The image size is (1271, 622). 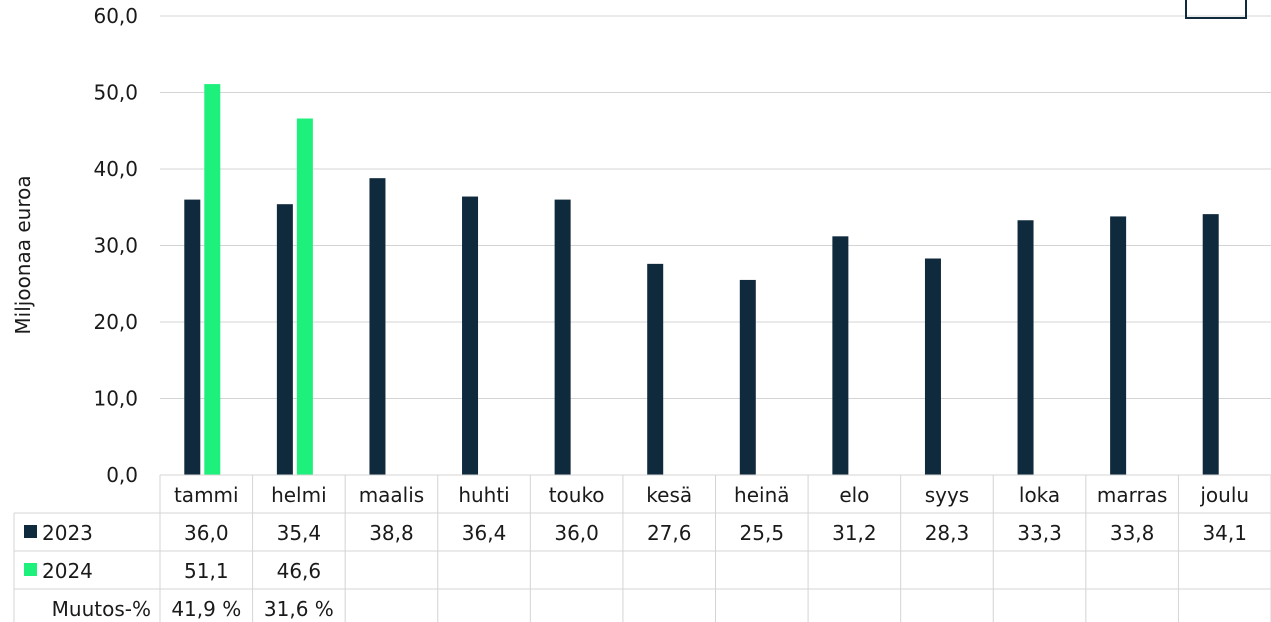 I want to click on x-tick-label: maalis, so click(x=392, y=495).